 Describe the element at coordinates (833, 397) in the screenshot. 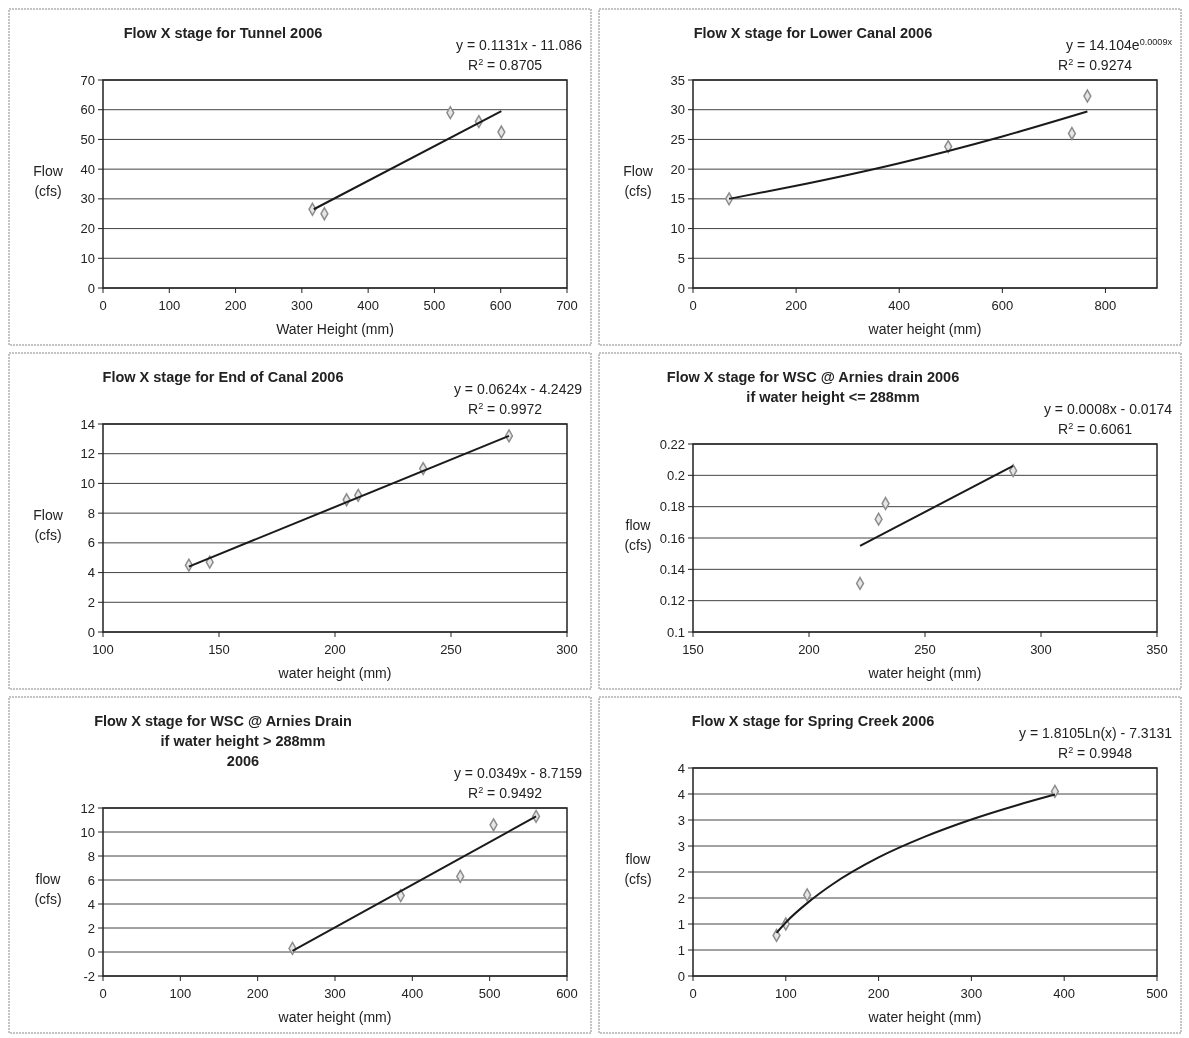

I see `chart-subtitle: if water height <= 288mm` at that location.